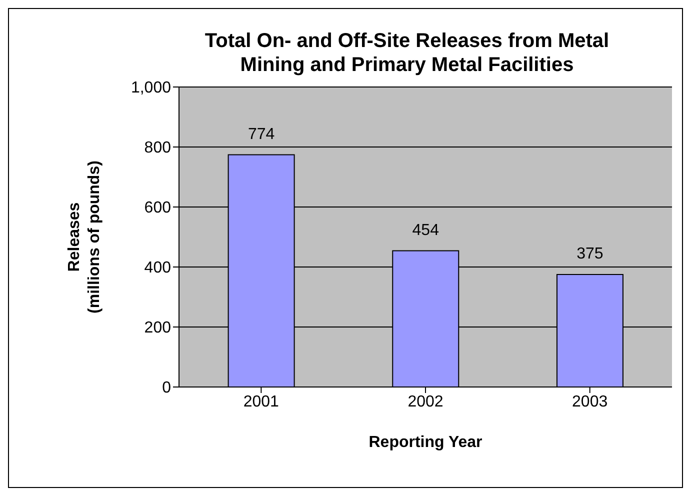 This screenshot has width=691, height=496. What do you see at coordinates (426, 230) in the screenshot?
I see `data-label: 454` at bounding box center [426, 230].